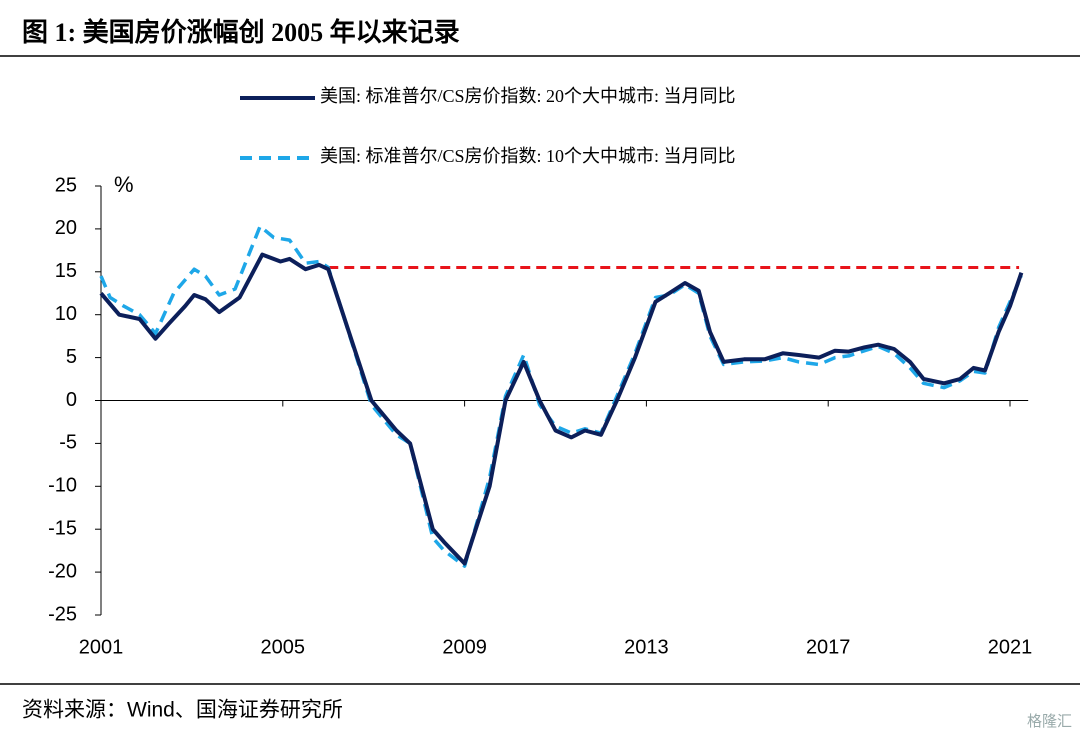 Image resolution: width=1080 pixels, height=741 pixels. Describe the element at coordinates (828, 647) in the screenshot. I see `x-tick-label: 2017` at that location.